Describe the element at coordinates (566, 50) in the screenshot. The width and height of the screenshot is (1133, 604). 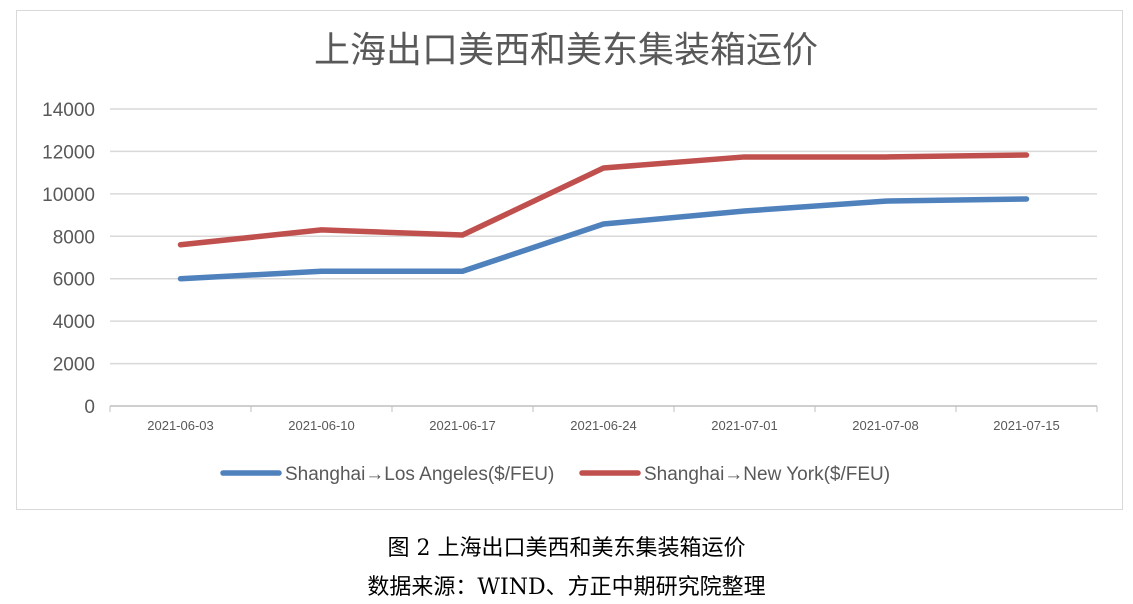
I see `chart-title: 上海出口美西和美东集装箱运价` at that location.